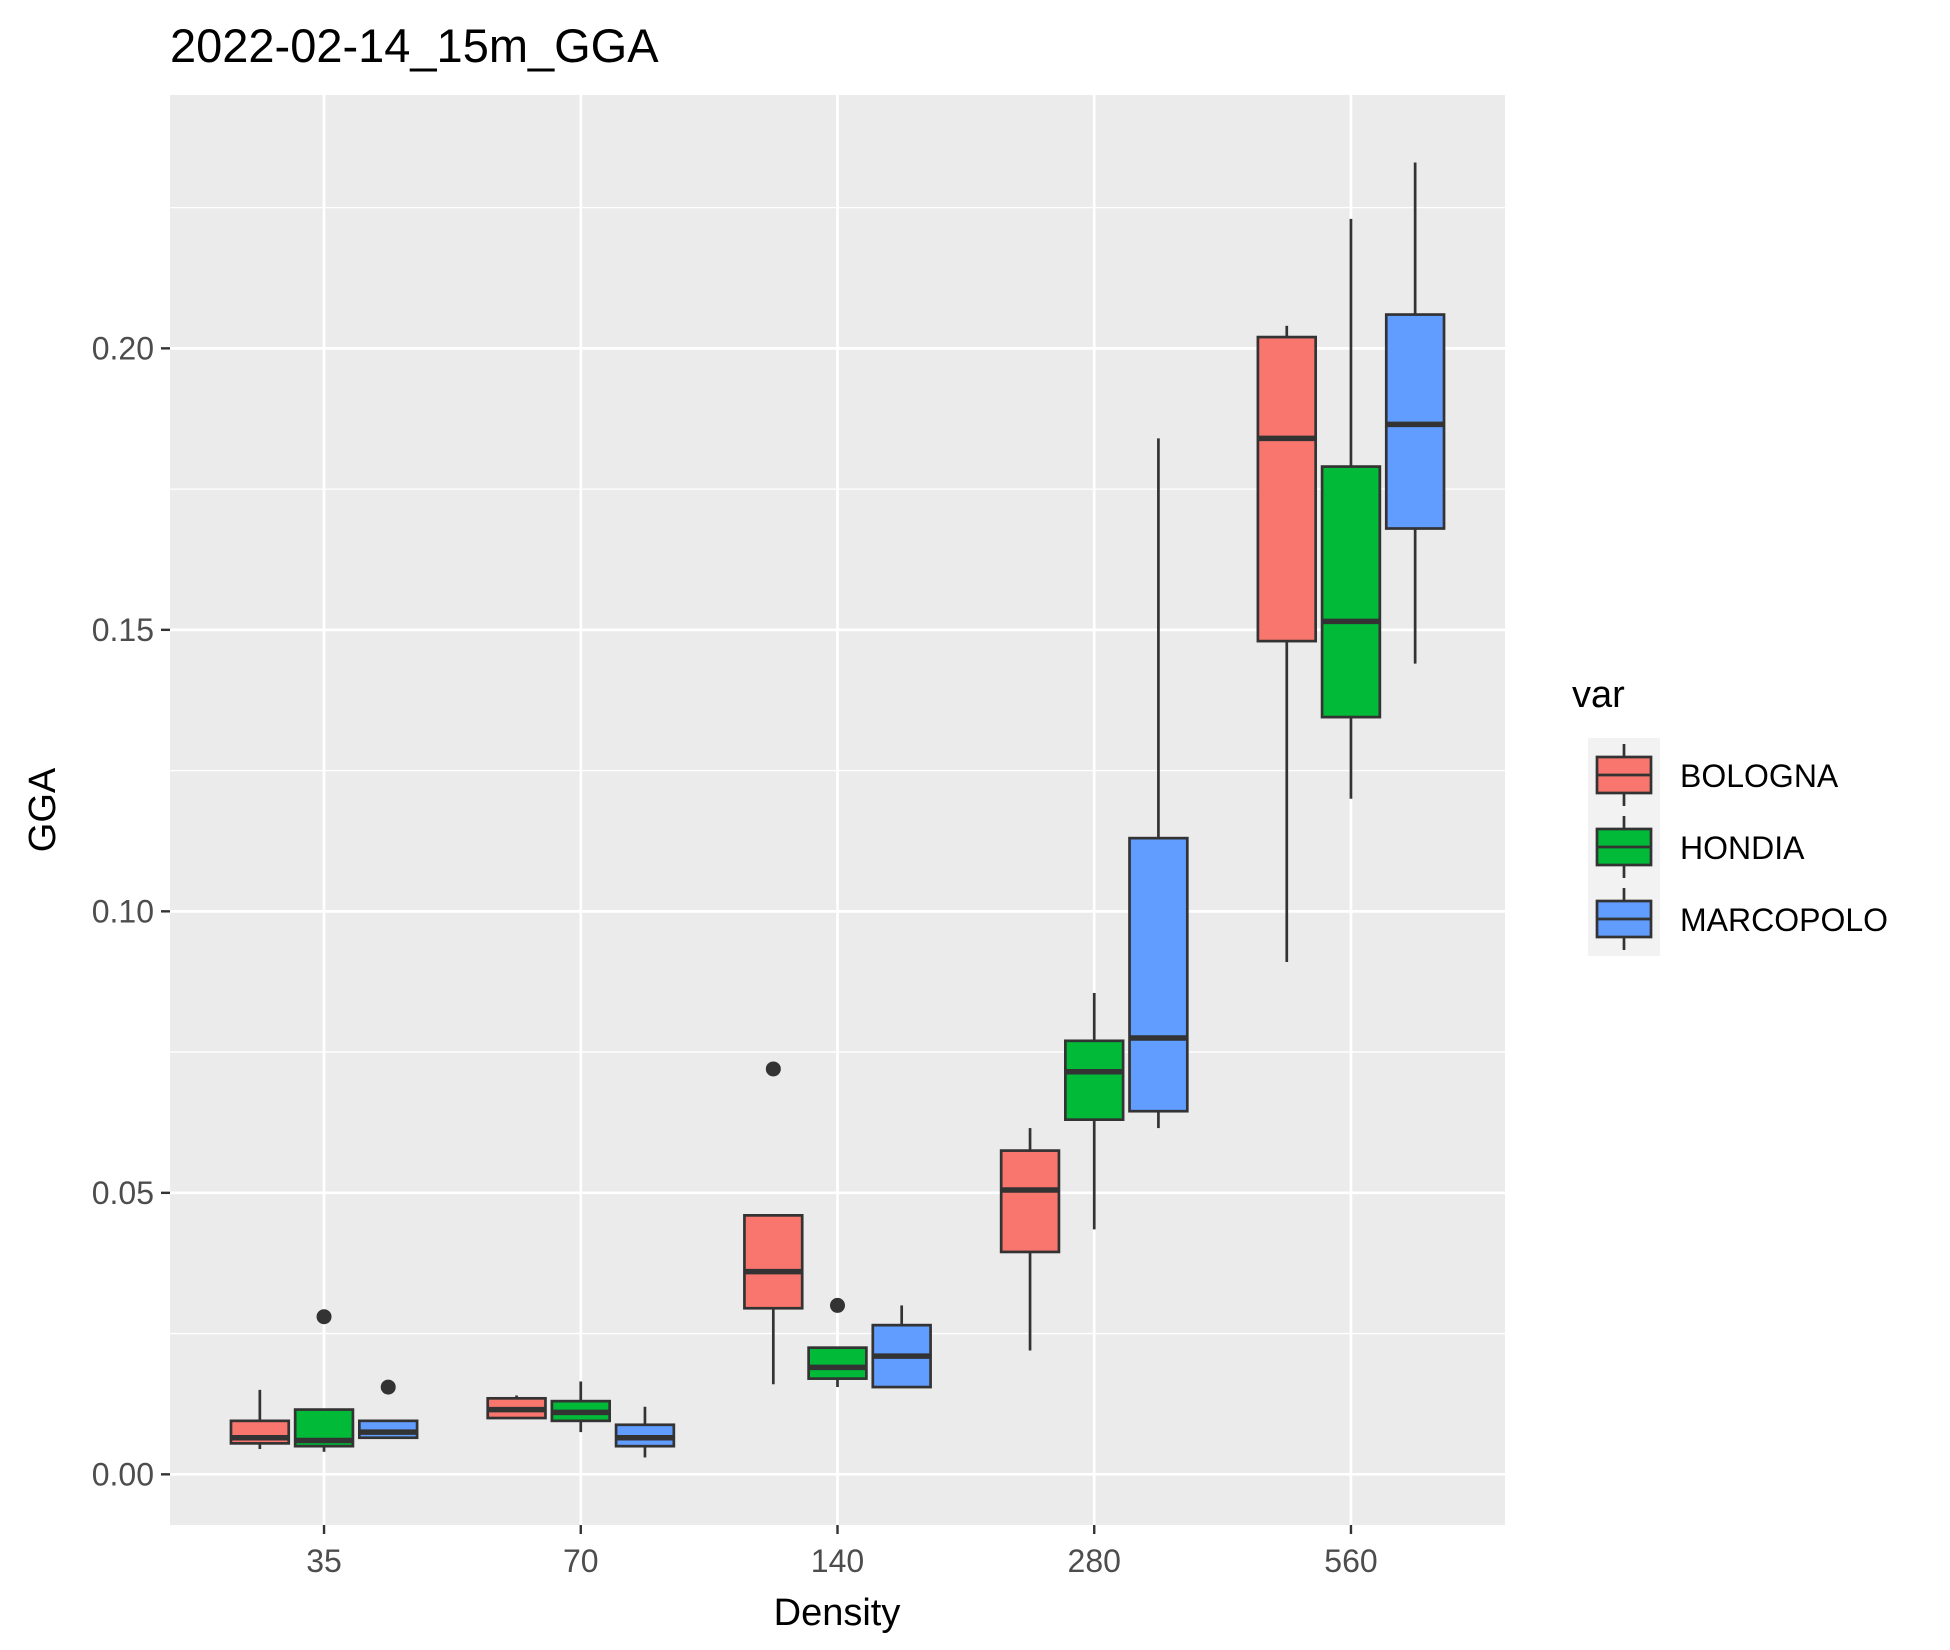 This screenshot has width=1950, height=1650. What do you see at coordinates (1784, 920) in the screenshot?
I see `legend-label: MARCOPOLO` at bounding box center [1784, 920].